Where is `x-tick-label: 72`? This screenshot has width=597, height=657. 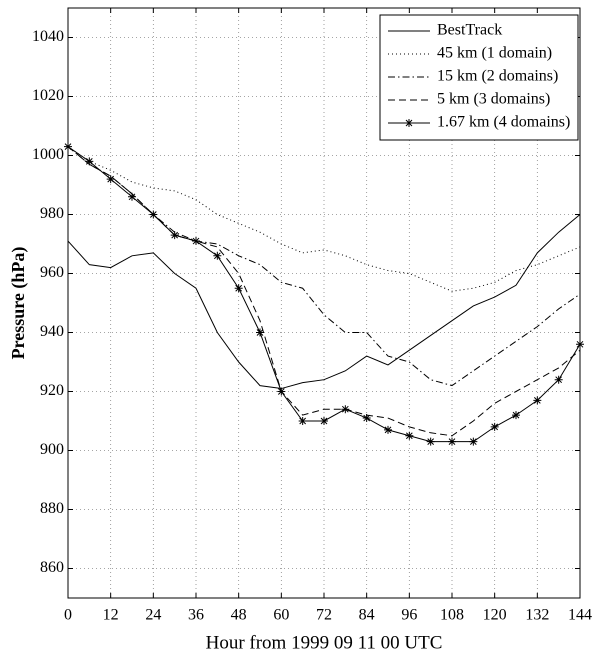 x-tick-label: 72 is located at coordinates (324, 615).